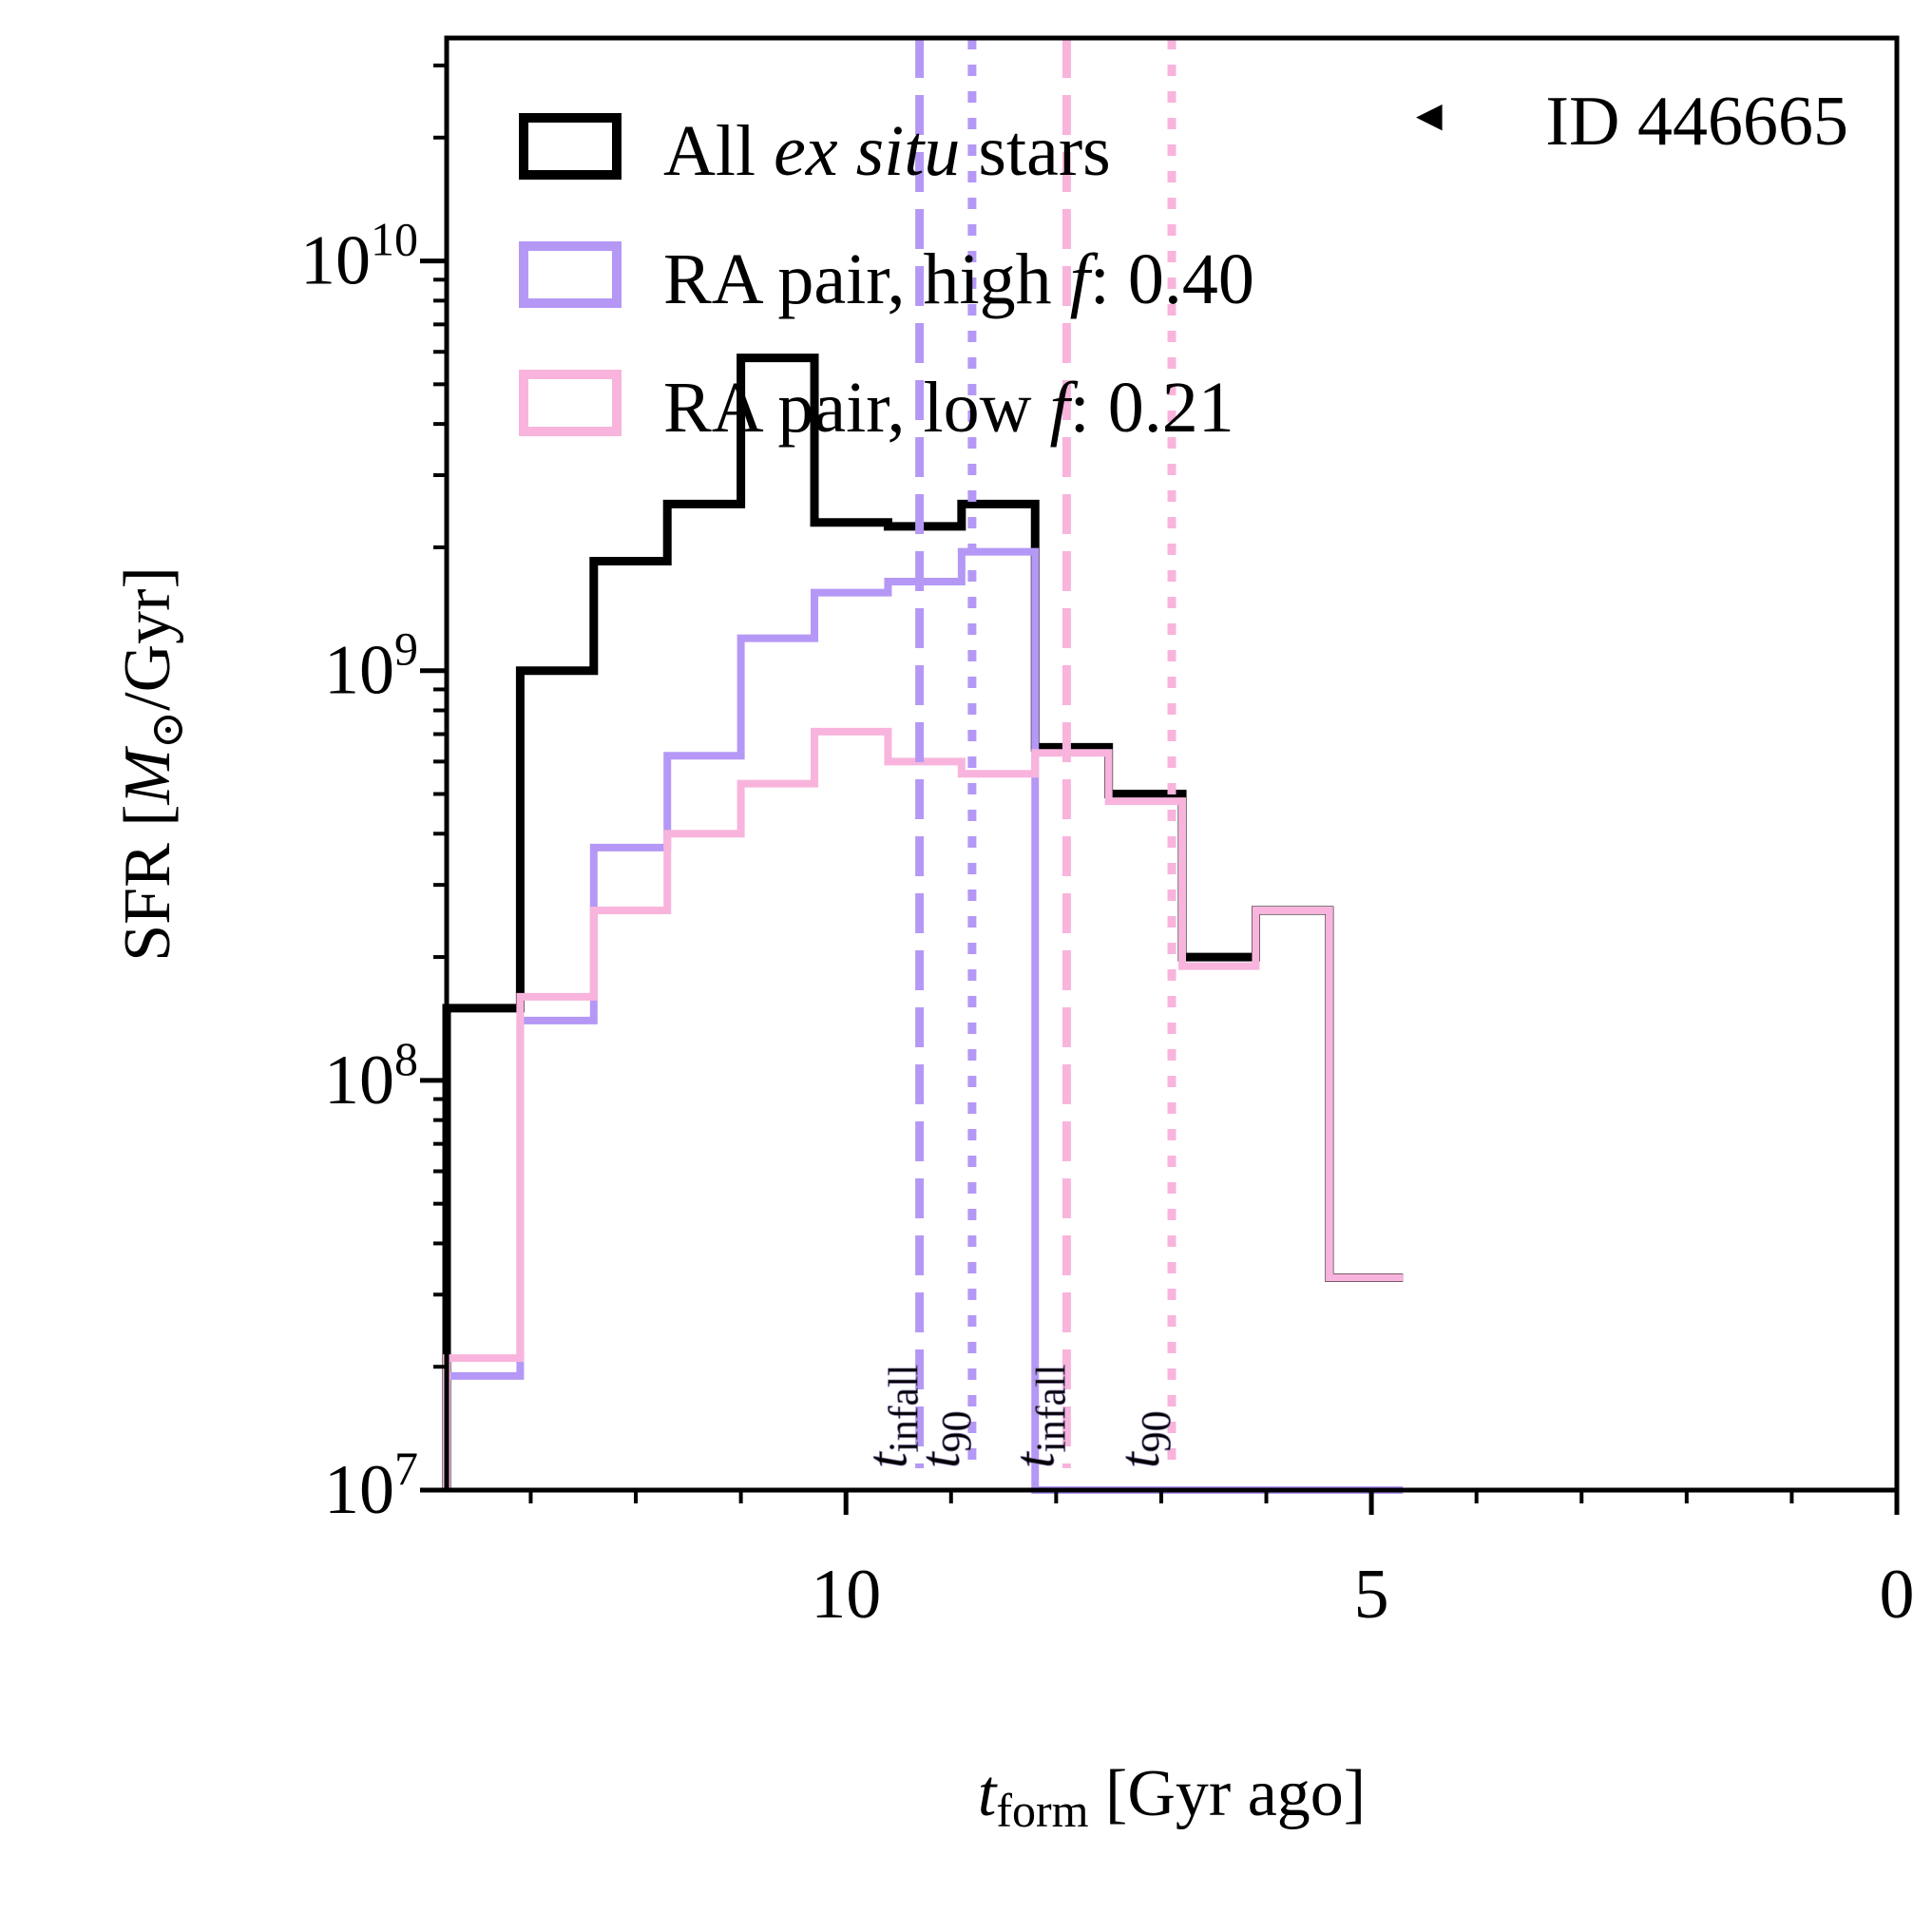 This screenshot has width=1932, height=1932. I want to click on vline-label-3: t90, so click(1143, 1439).